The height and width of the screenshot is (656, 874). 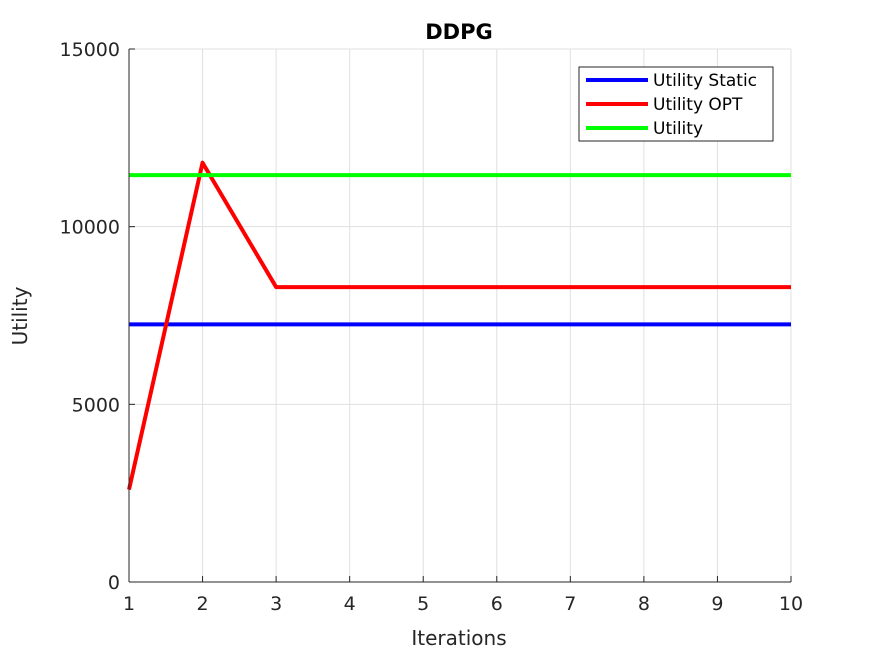 I want to click on chart-title: DDPG, so click(x=459, y=32).